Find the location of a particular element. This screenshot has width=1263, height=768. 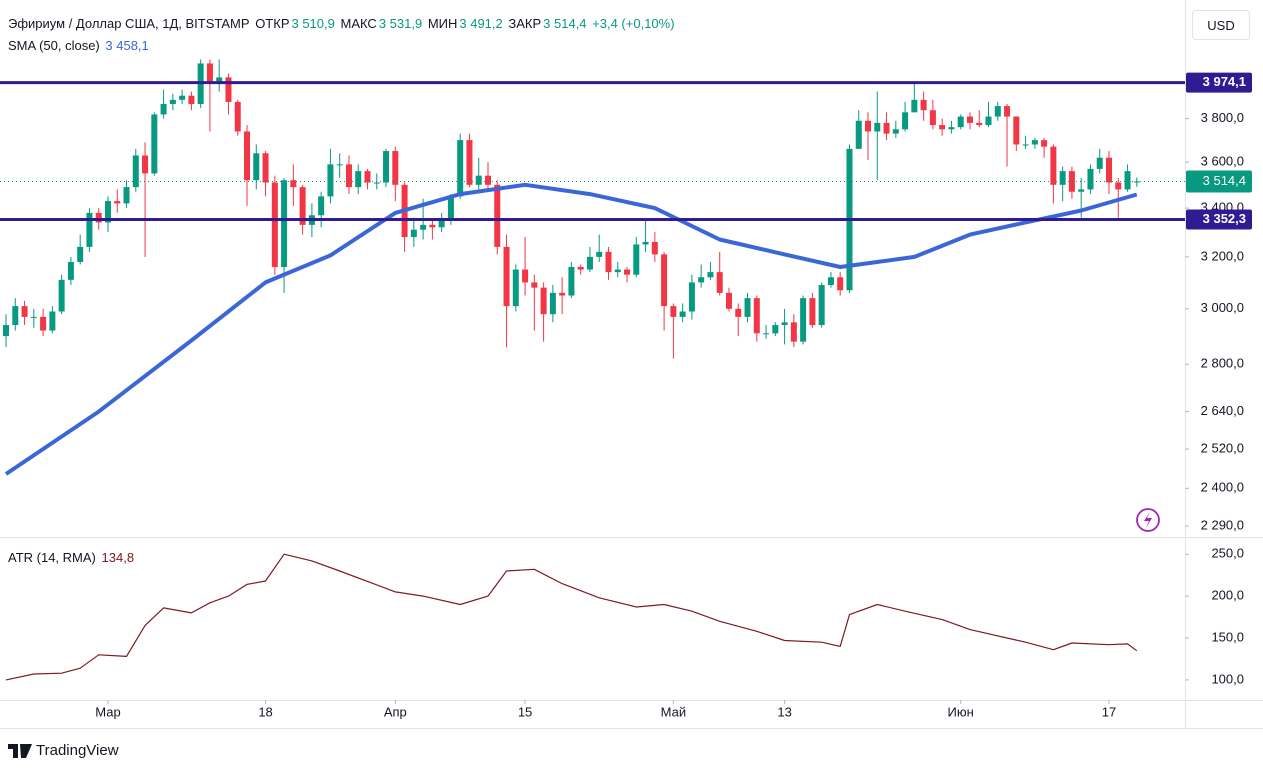

change: +3,4 (+0,10%) is located at coordinates (633, 23).